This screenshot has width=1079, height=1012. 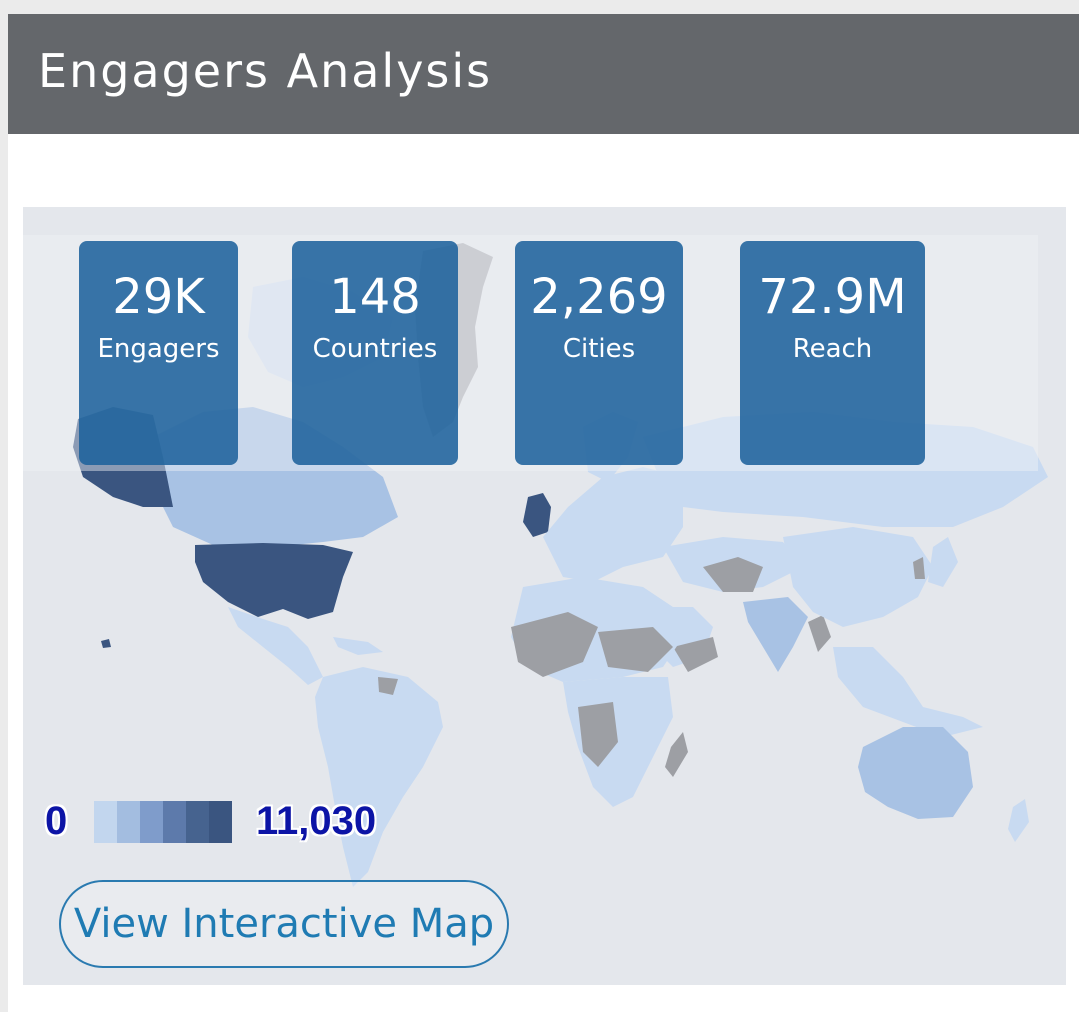 What do you see at coordinates (358, 646) in the screenshot?
I see `caribbean` at bounding box center [358, 646].